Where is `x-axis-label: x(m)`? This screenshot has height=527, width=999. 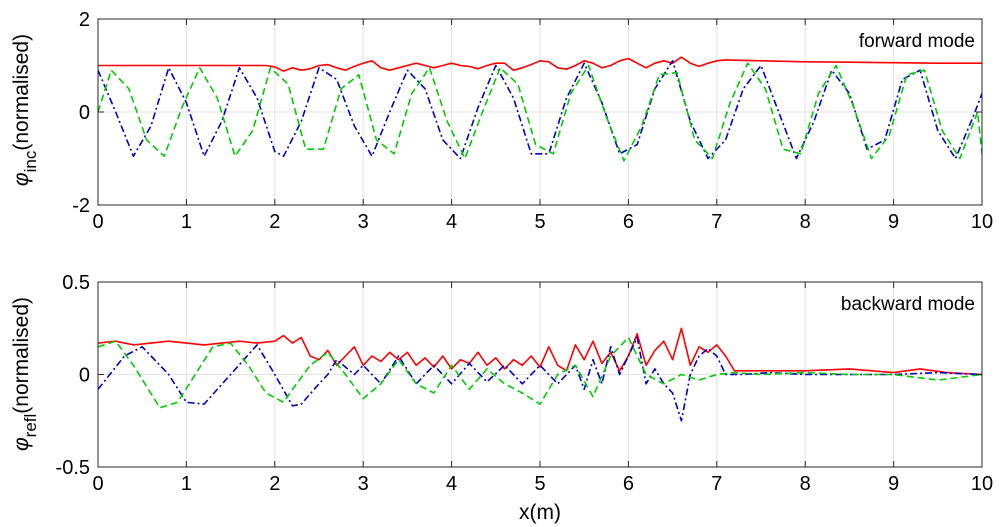
x-axis-label: x(m) is located at coordinates (540, 512).